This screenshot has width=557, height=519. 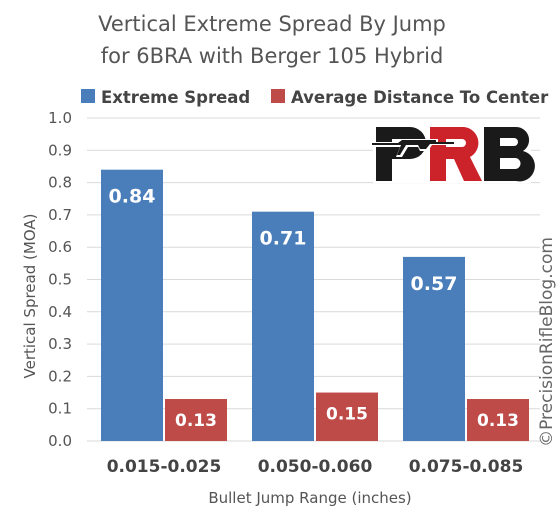 I want to click on y-tick-label: 0.7, so click(x=60, y=215).